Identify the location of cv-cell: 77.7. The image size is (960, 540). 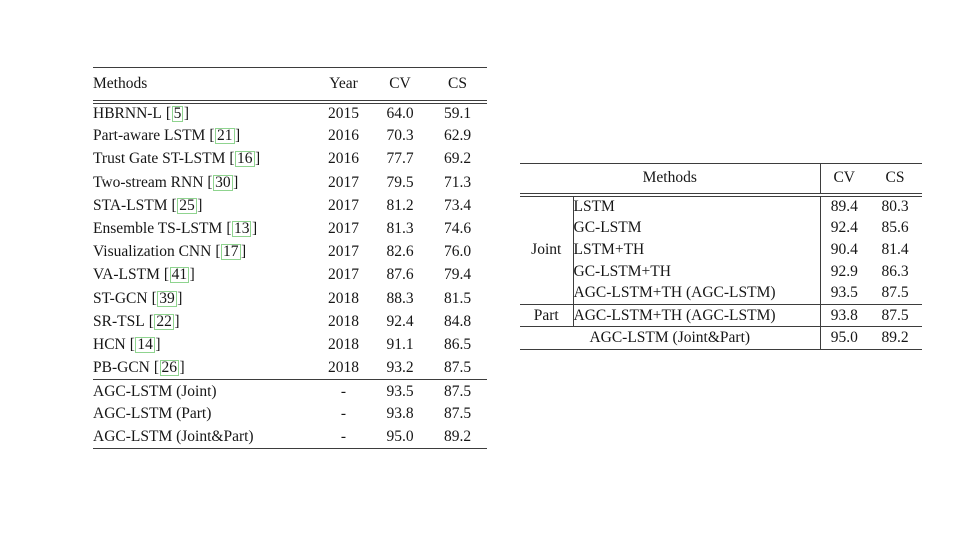
(400, 159).